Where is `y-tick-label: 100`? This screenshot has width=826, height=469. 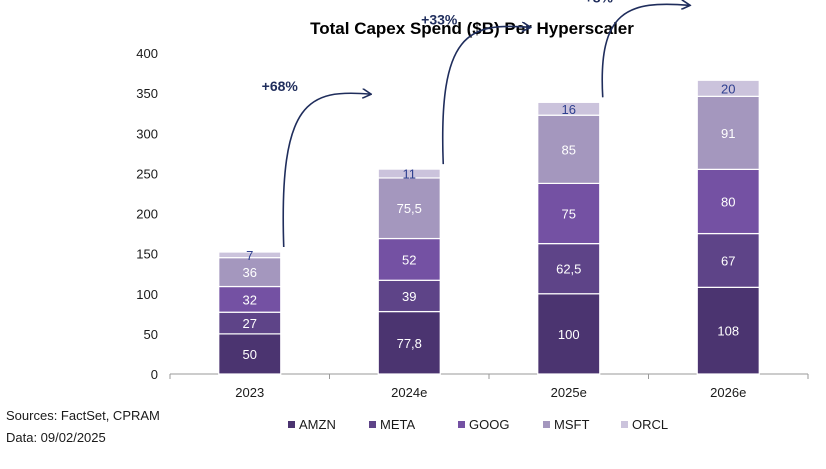
y-tick-label: 100 is located at coordinates (147, 294).